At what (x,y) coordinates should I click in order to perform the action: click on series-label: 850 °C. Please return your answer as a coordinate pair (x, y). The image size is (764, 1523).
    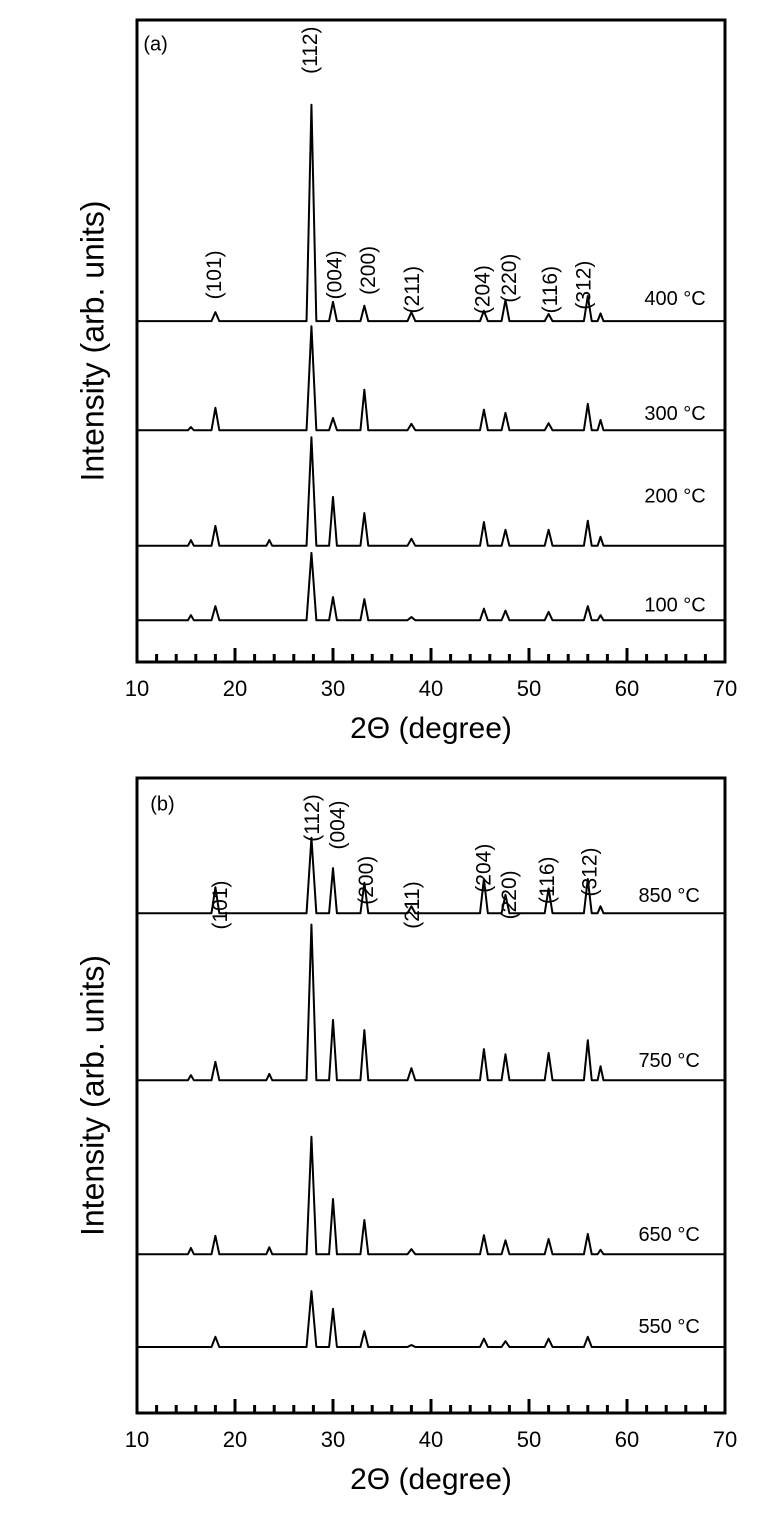
    Looking at the image, I should click on (668, 896).